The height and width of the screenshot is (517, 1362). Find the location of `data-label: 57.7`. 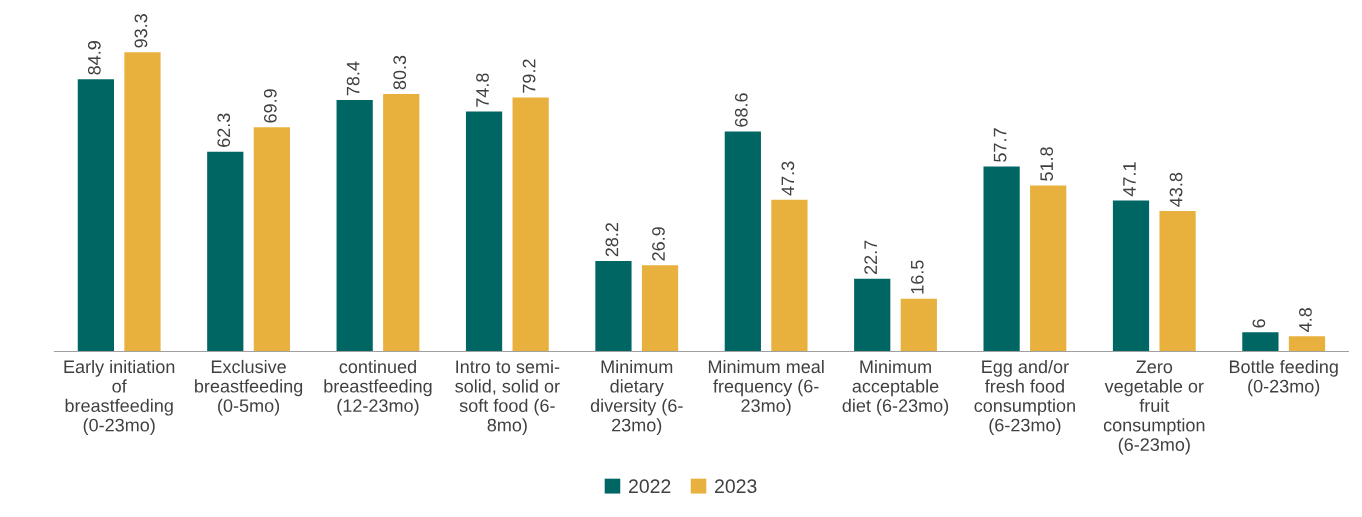

data-label: 57.7 is located at coordinates (1000, 145).